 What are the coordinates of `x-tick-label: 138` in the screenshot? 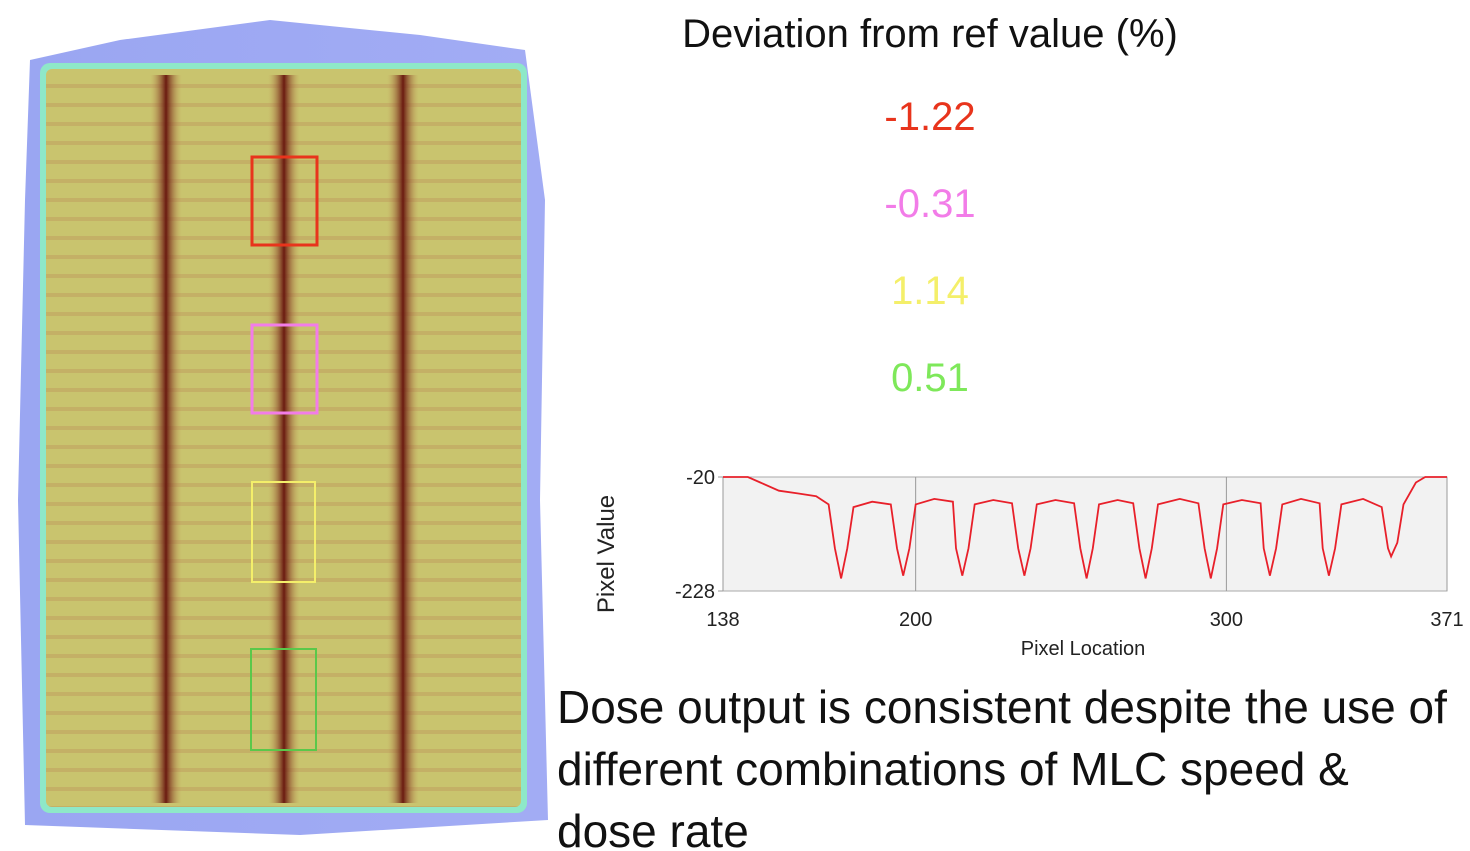 It's located at (722, 620).